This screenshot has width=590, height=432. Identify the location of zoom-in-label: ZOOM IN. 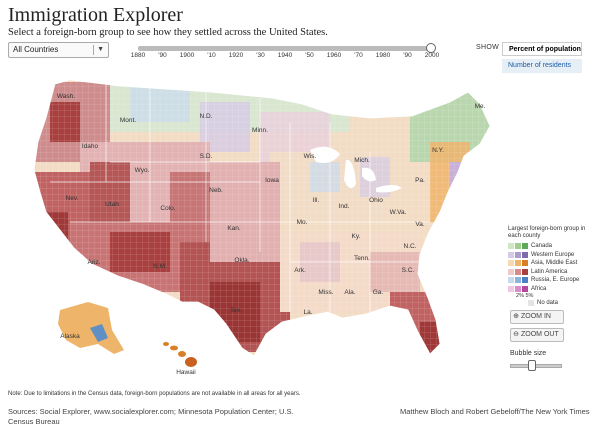
(536, 316).